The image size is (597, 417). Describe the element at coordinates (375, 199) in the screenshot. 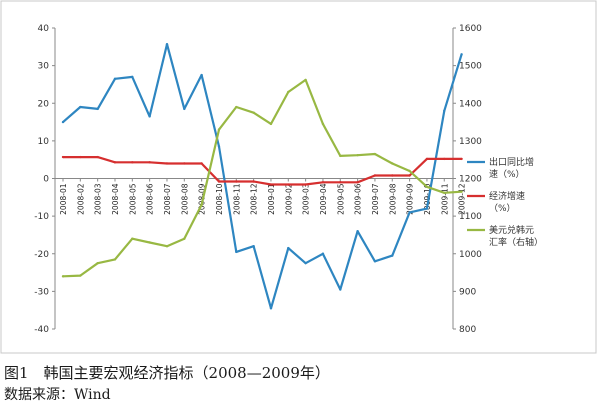

I see `x-tick-label: 2009-07` at that location.